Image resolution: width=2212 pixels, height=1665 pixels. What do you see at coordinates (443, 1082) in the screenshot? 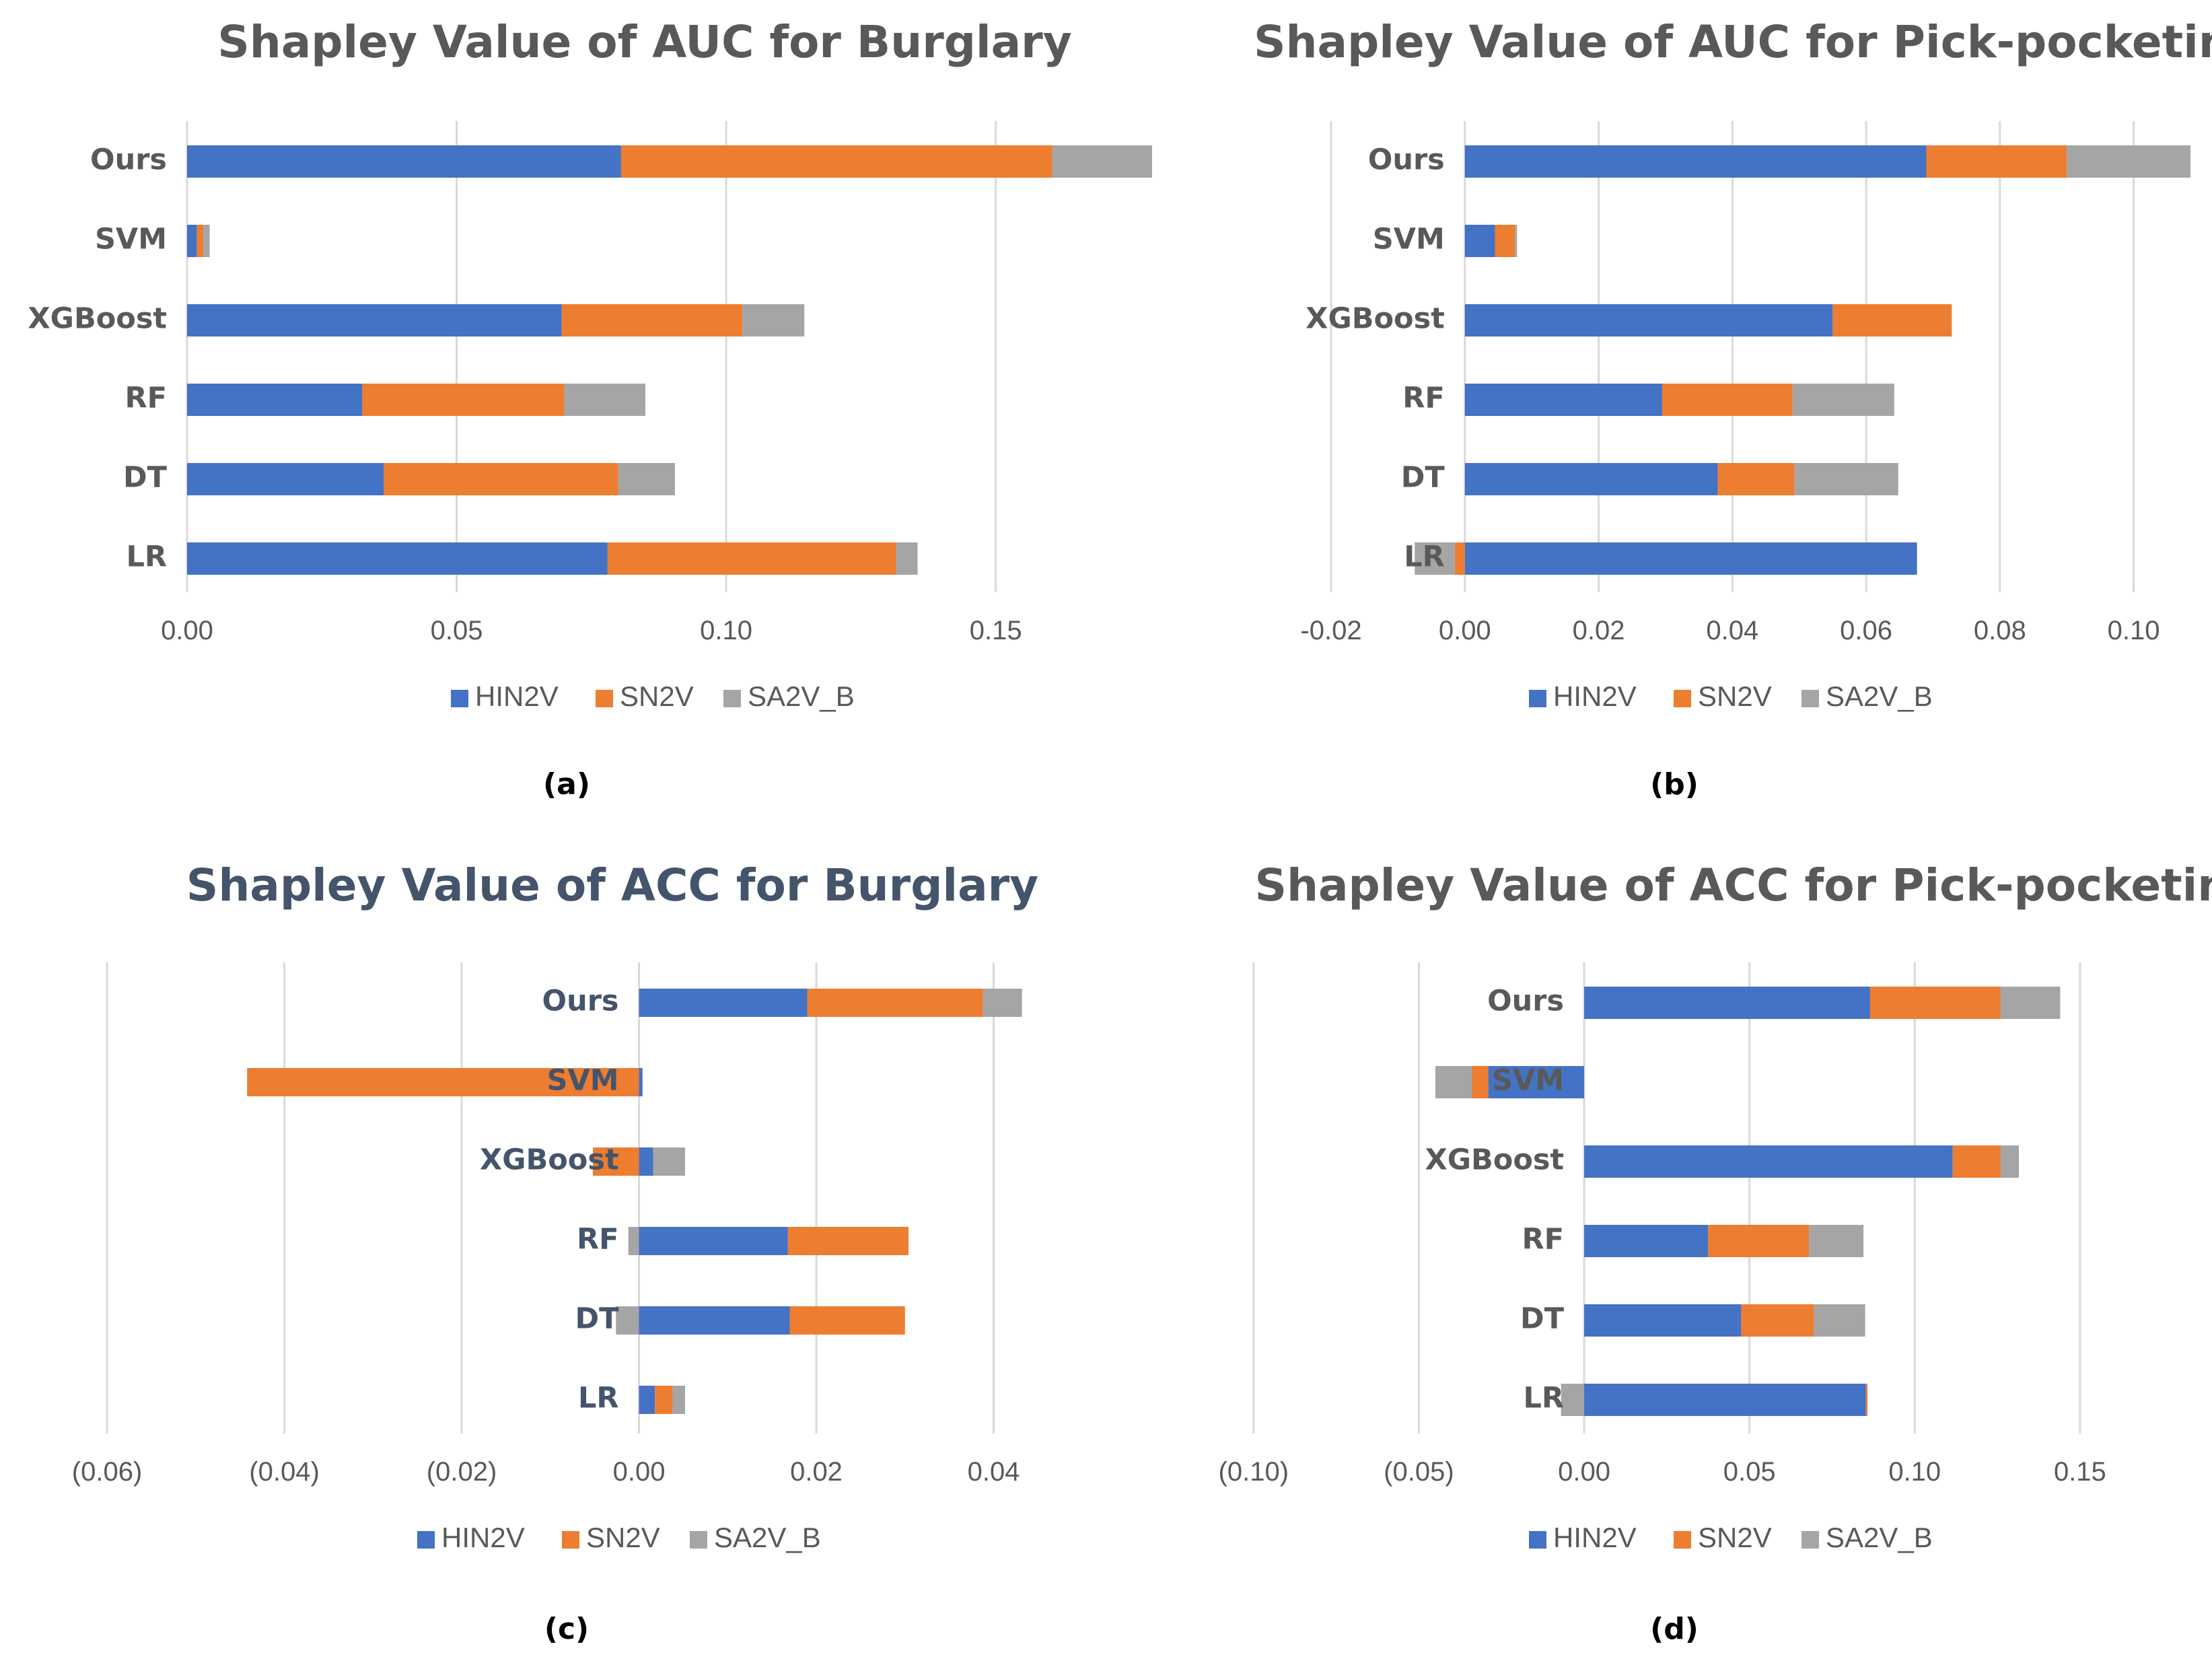
I see `bar-sn2v-svm` at bounding box center [443, 1082].